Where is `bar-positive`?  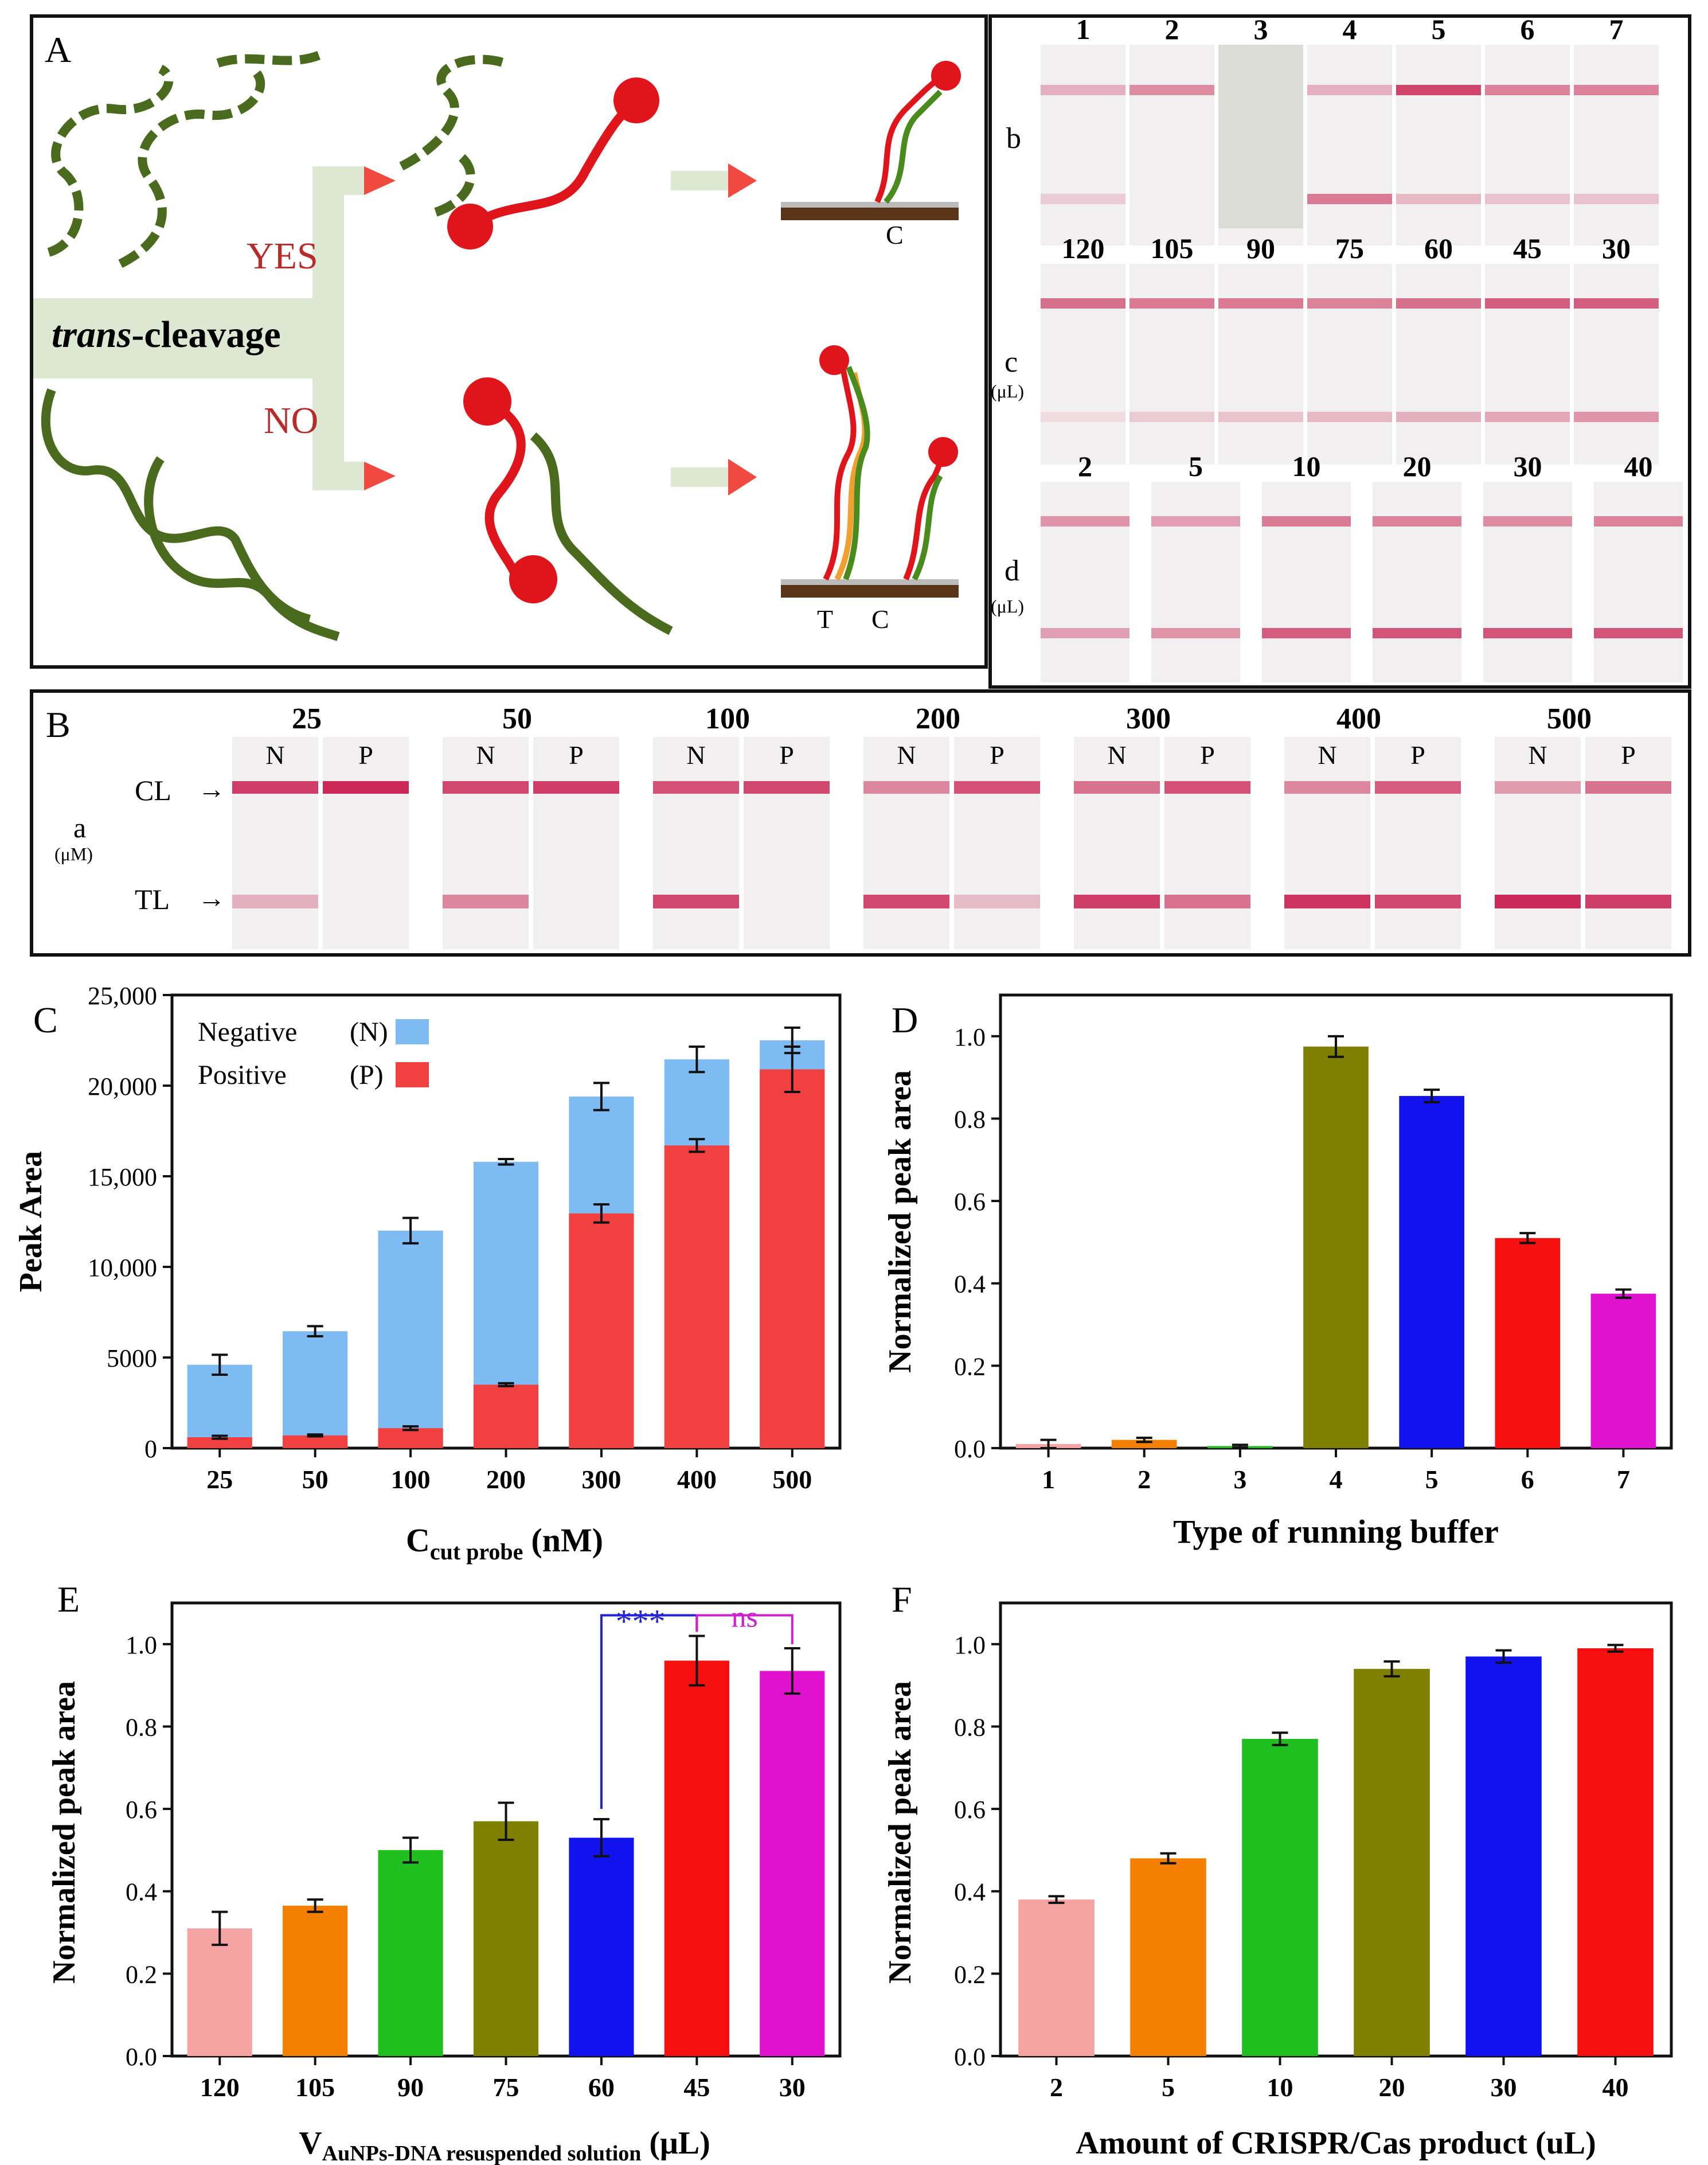 bar-positive is located at coordinates (696, 1296).